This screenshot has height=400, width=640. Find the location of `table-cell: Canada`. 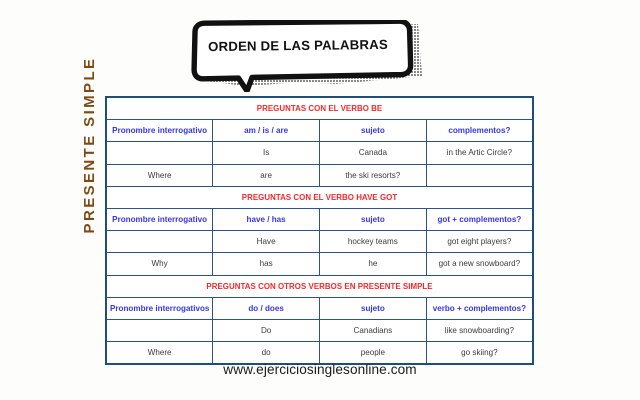

table-cell: Canada is located at coordinates (373, 153).